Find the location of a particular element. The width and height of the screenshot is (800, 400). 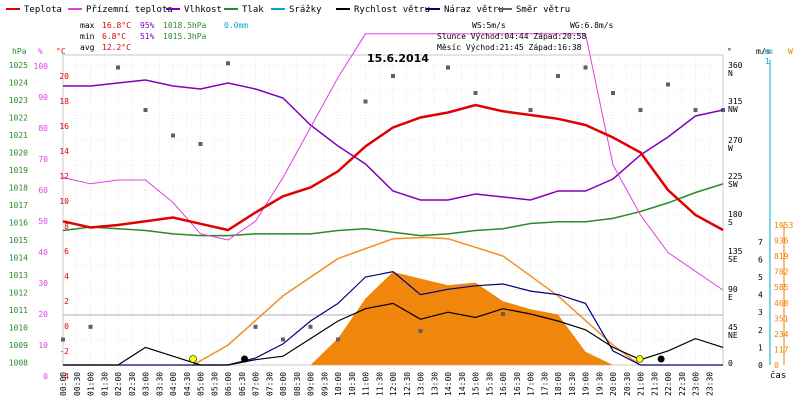

x-tick-label: 07:00 is located at coordinates (256, 384).